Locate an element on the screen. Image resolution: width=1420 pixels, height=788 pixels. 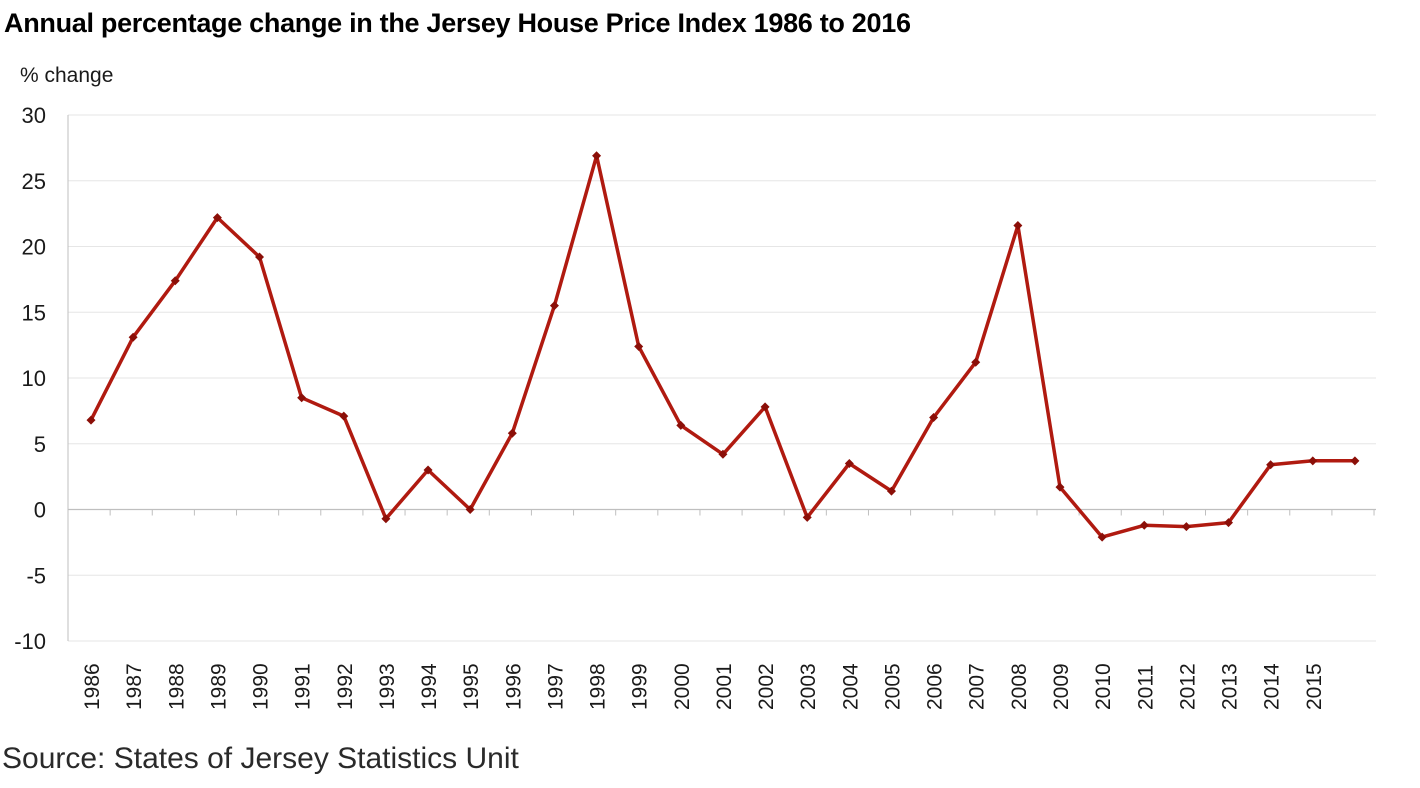
y-tick-labels: -10 -5 0 5 10 15 20 25 30 is located at coordinates (30, 378).